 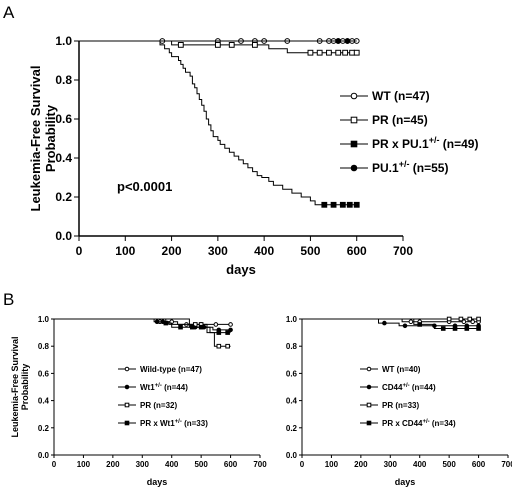 What do you see at coordinates (144, 186) in the screenshot?
I see `p-value-annotation: p<0.0001` at bounding box center [144, 186].